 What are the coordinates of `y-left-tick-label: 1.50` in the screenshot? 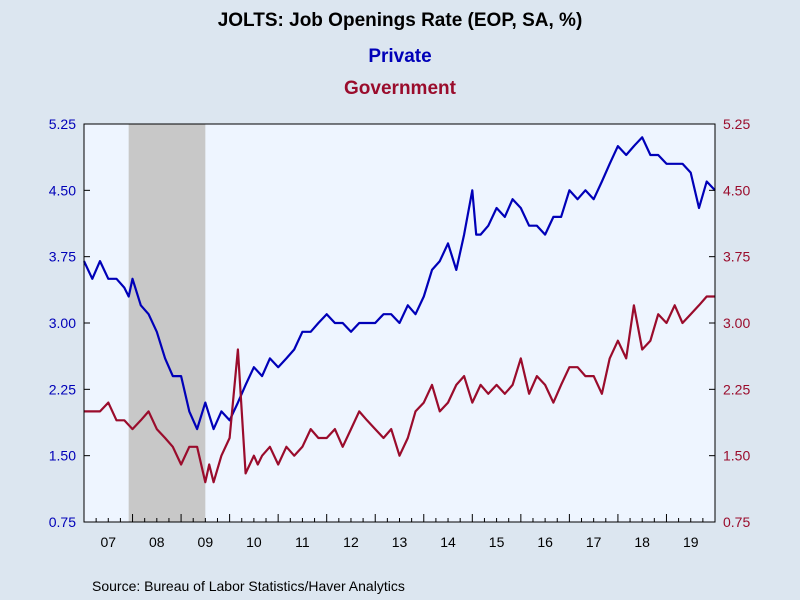 It's located at (62, 456).